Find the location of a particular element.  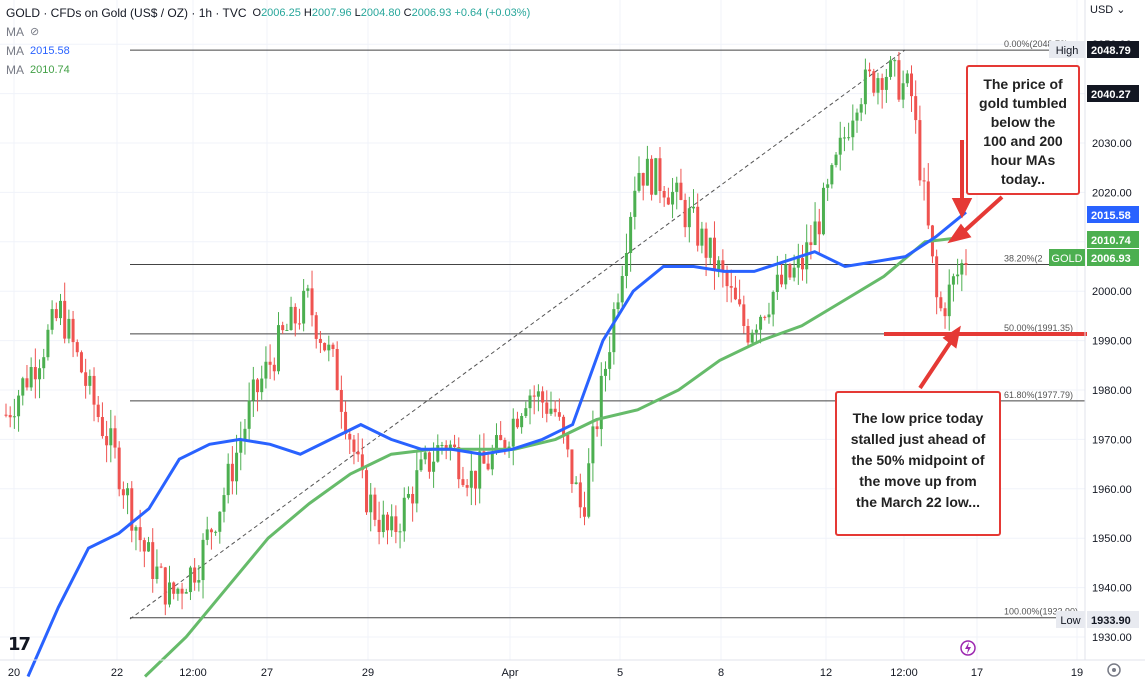

price-tag: High 2048.79 is located at coordinates (1094, 49).